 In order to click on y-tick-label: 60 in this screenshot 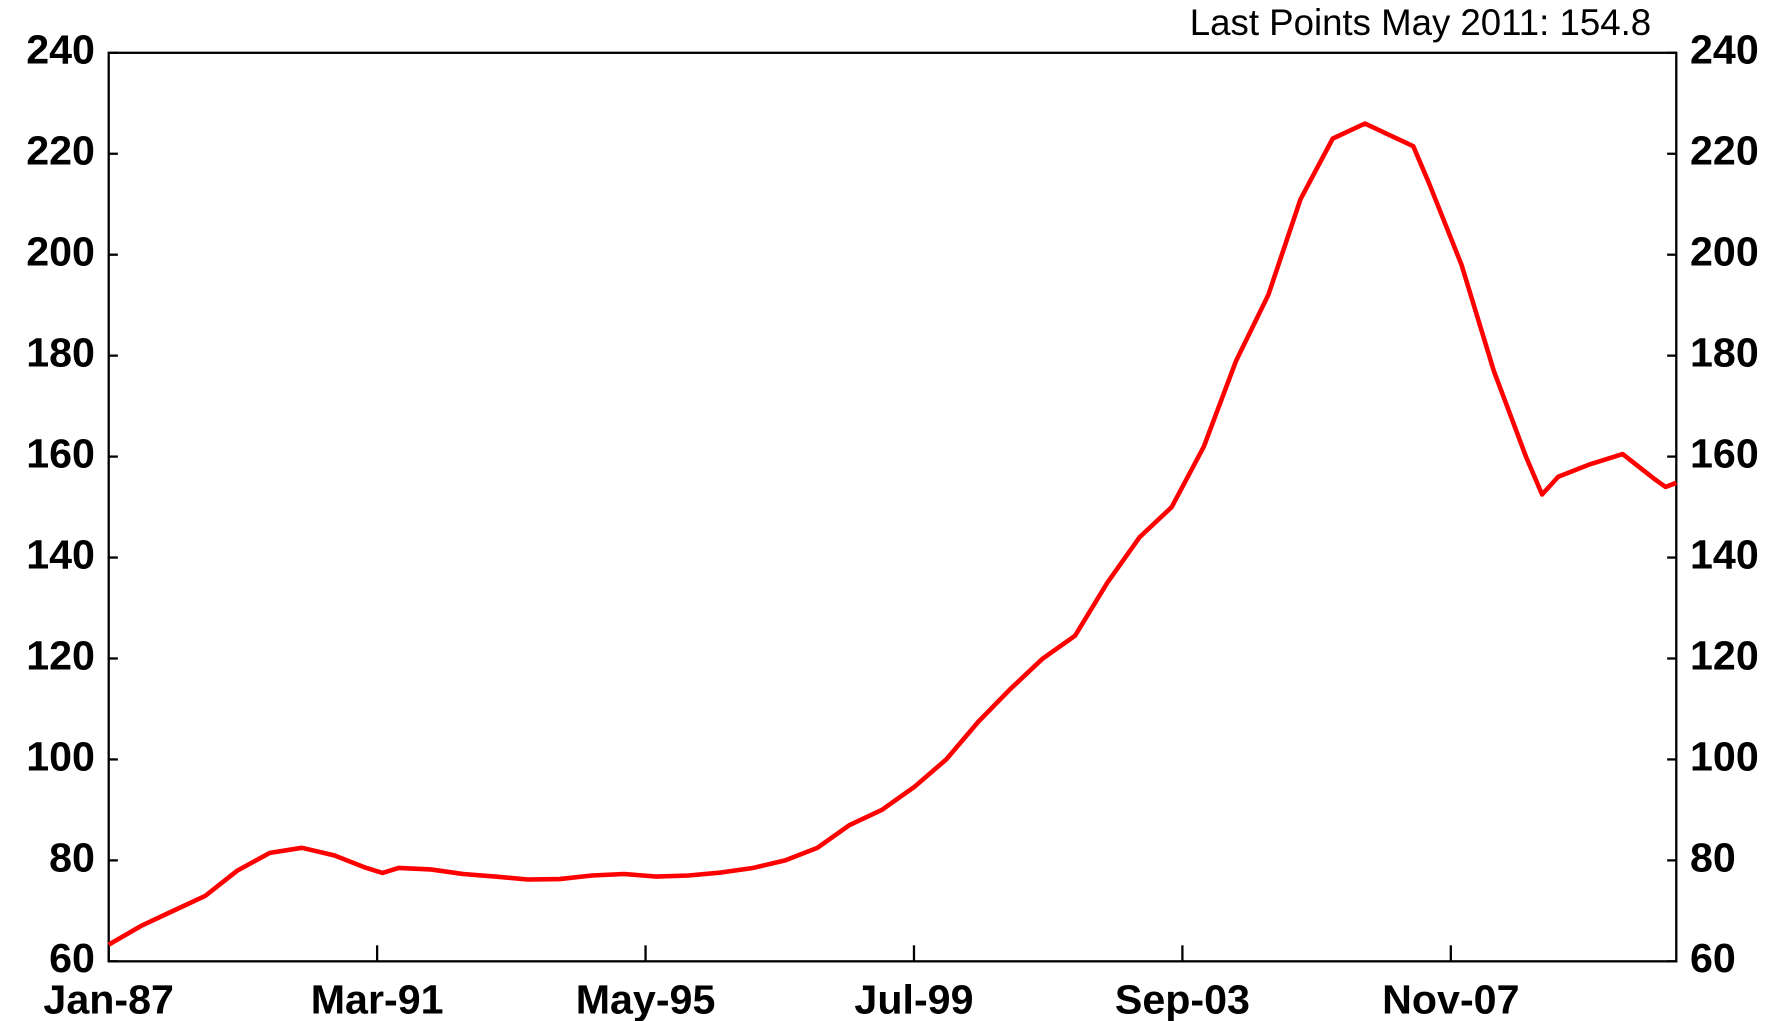, I will do `click(72, 958)`.